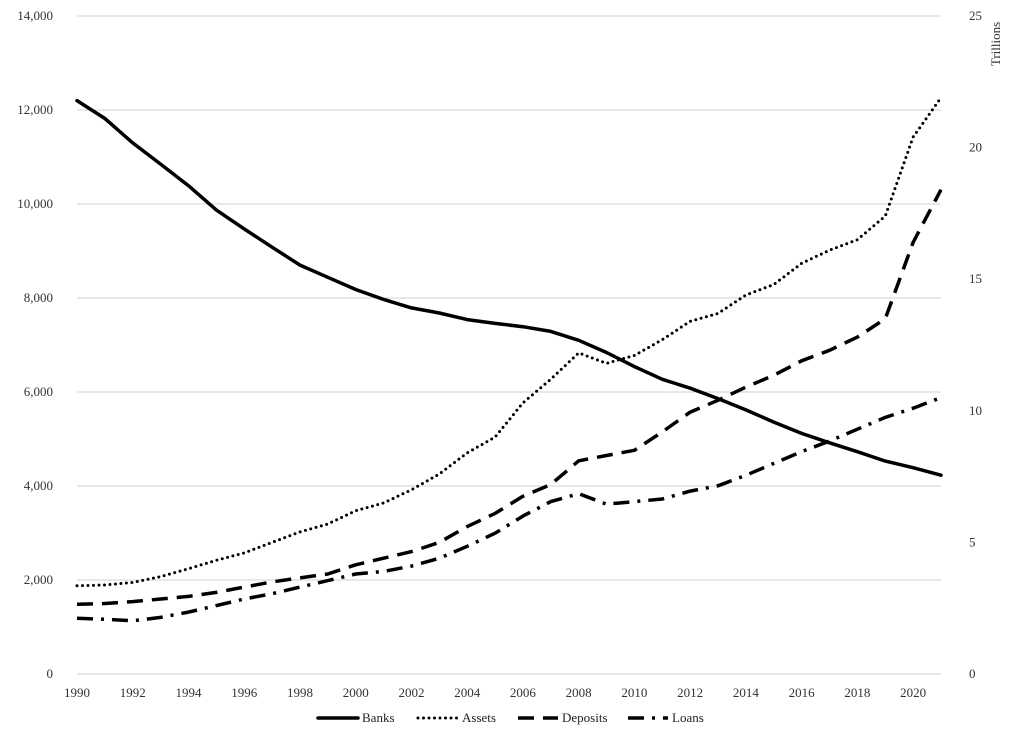 The height and width of the screenshot is (744, 1024). Describe the element at coordinates (634, 692) in the screenshot. I see `x-tick-label: 2010` at that location.